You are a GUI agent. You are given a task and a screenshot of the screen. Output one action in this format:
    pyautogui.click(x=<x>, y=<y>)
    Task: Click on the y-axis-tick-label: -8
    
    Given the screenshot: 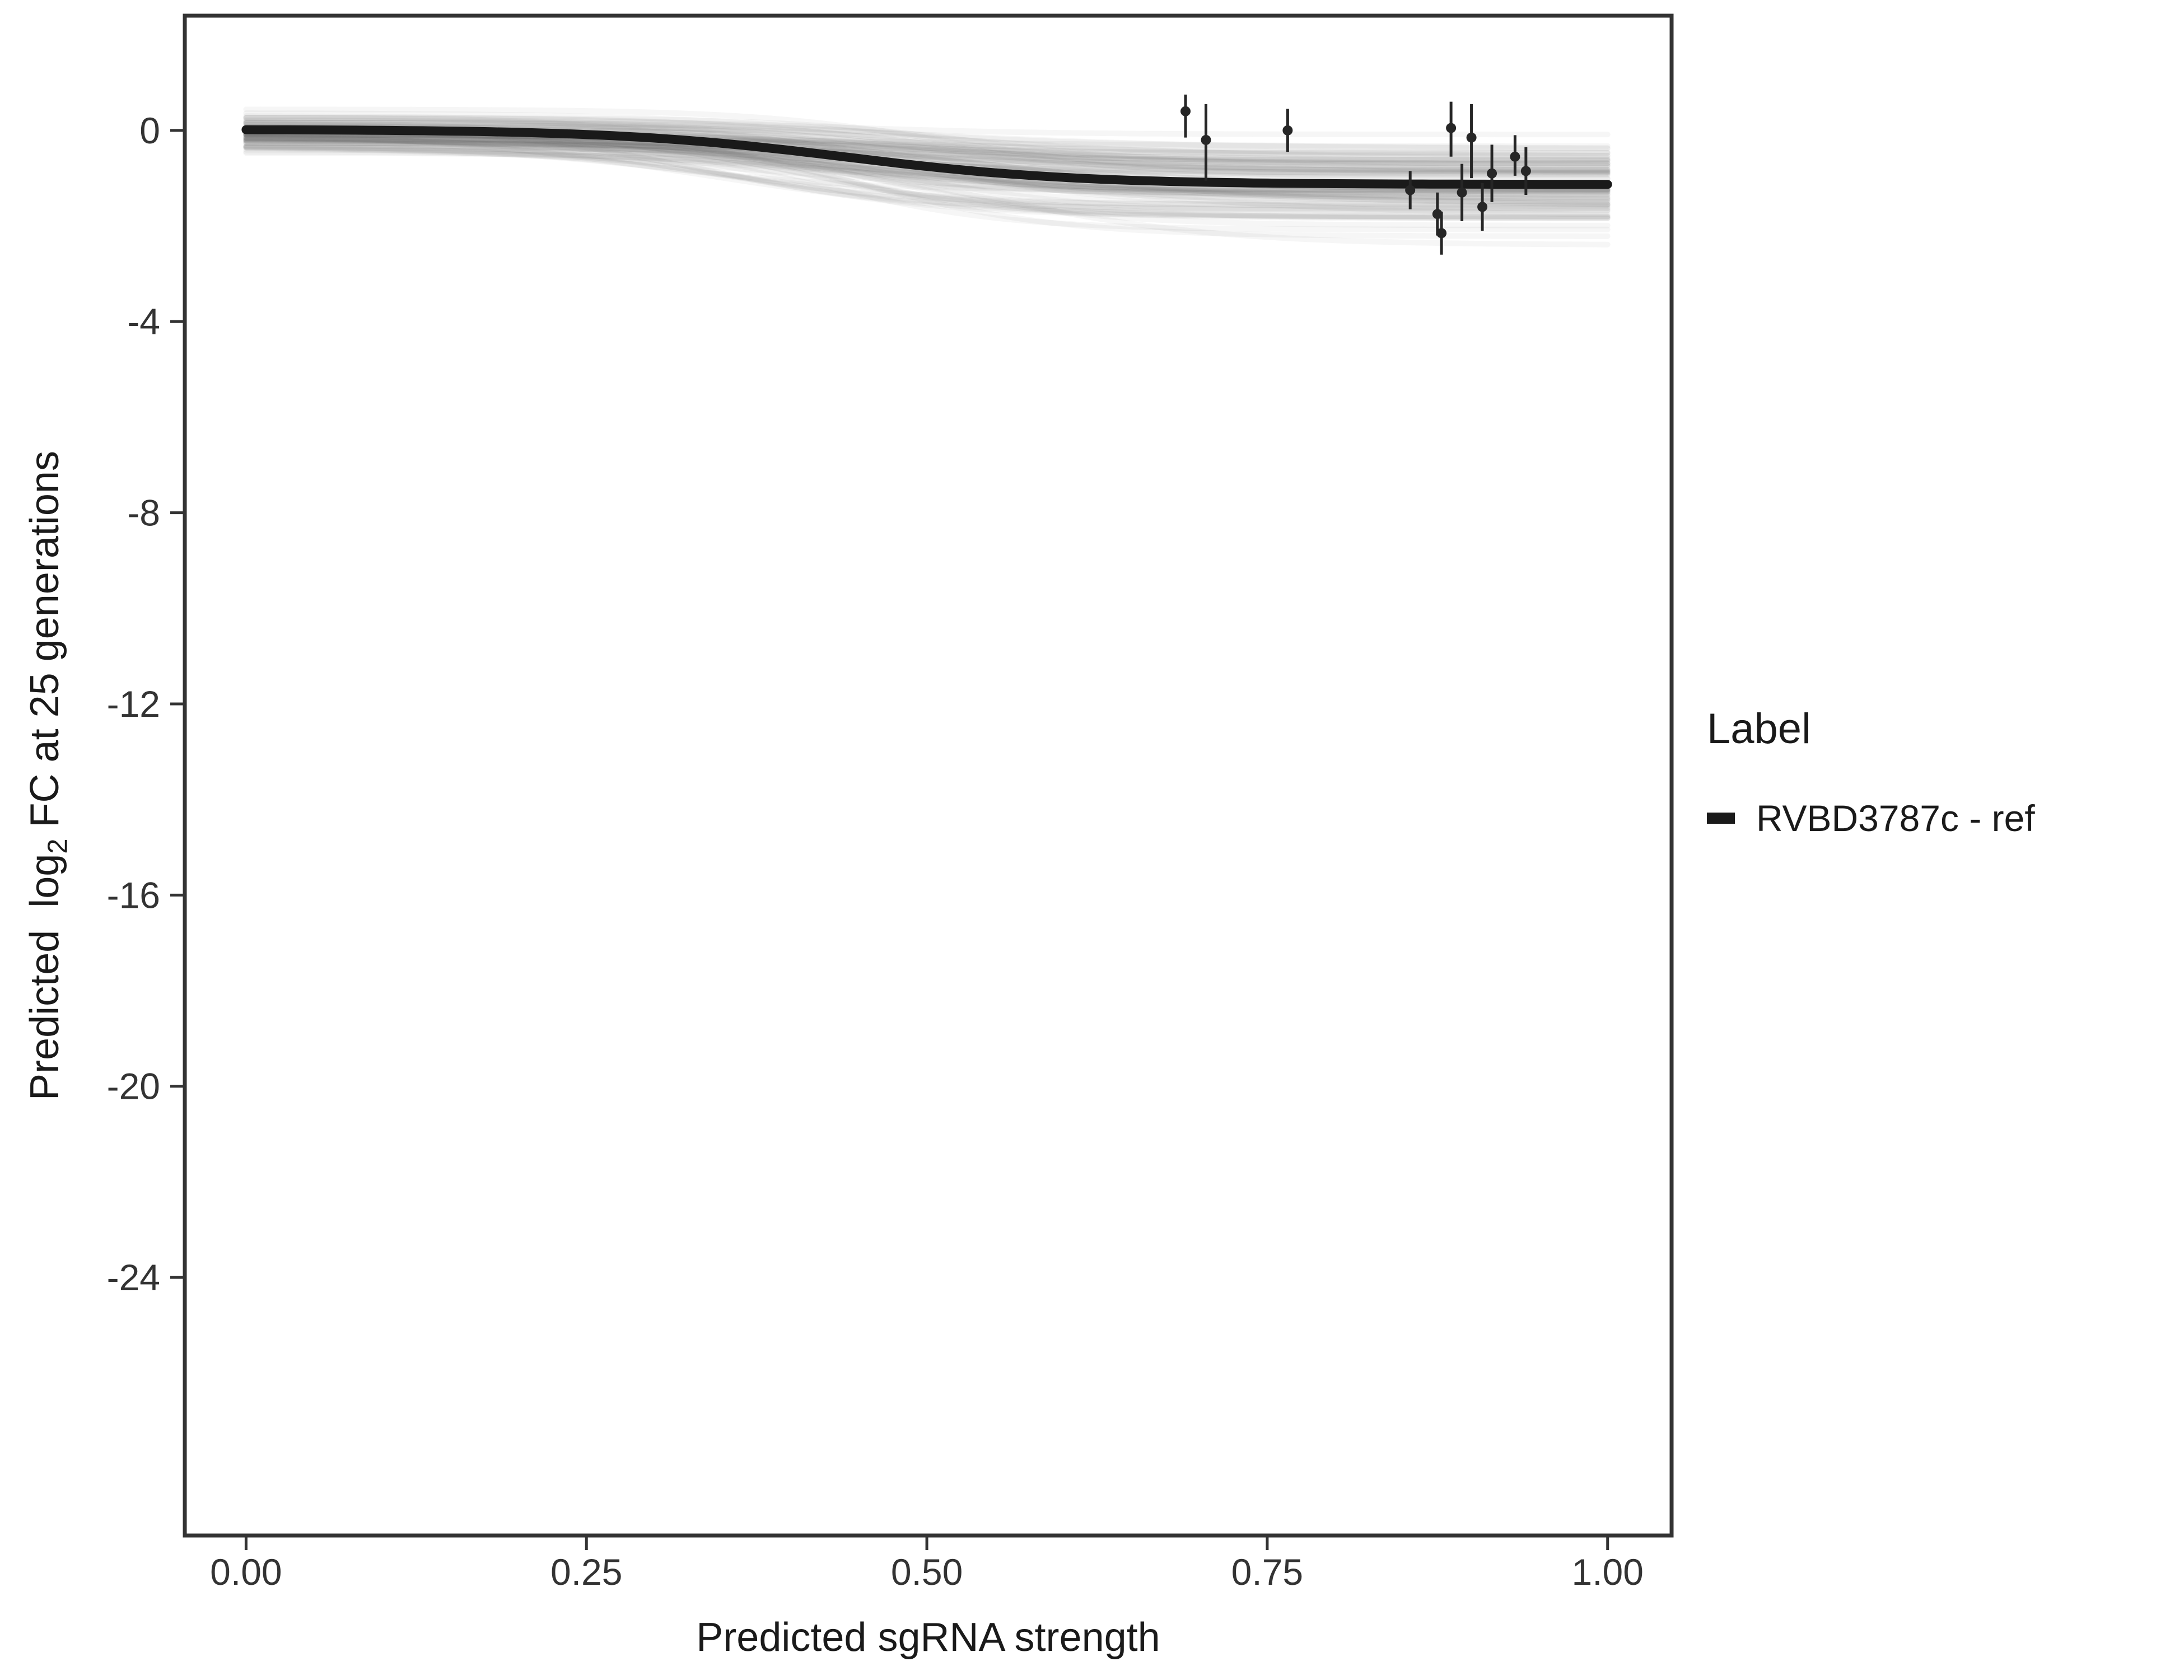 What is the action you would take?
    pyautogui.click(x=143, y=513)
    